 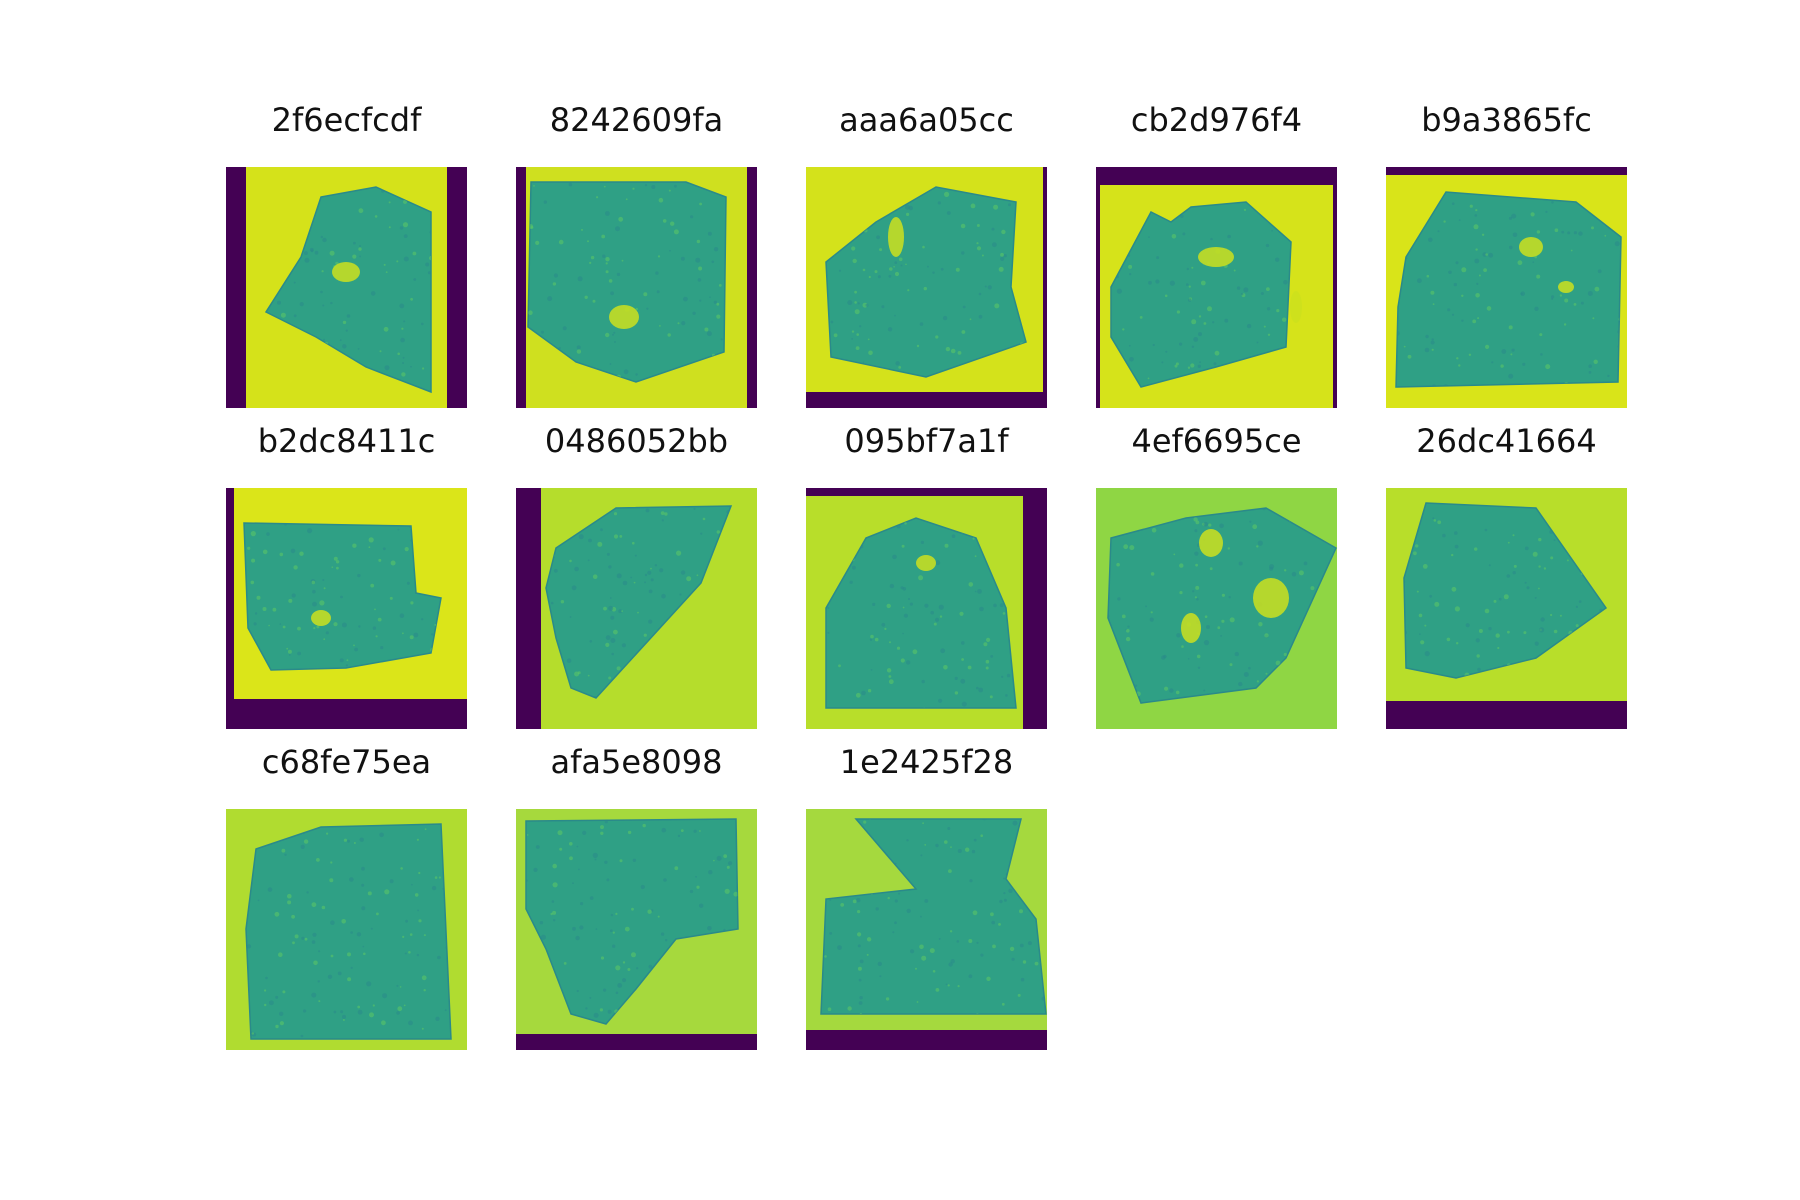 I want to click on panel-title: 8242609fa, so click(x=636, y=120).